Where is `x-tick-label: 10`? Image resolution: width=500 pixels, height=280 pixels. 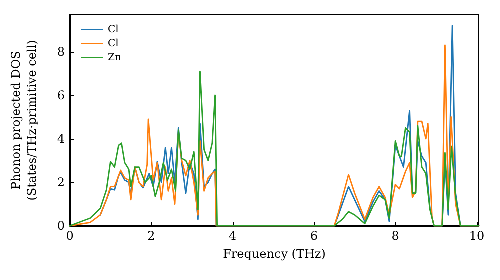 x-tick-label: 10 is located at coordinates (477, 236).